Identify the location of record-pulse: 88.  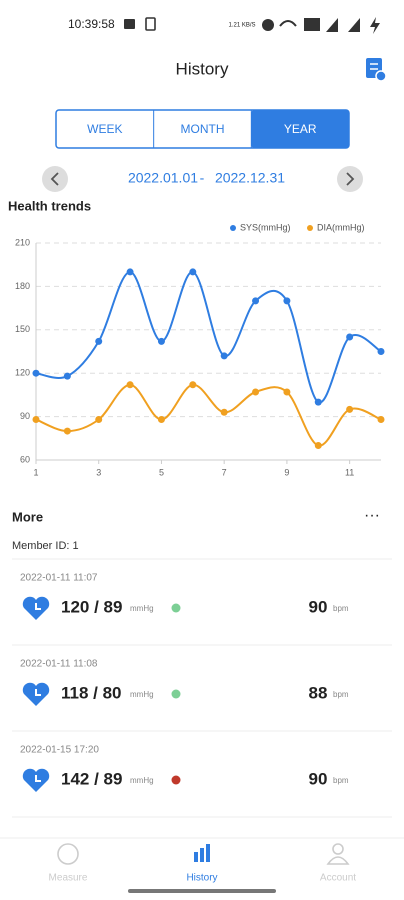
(318, 692).